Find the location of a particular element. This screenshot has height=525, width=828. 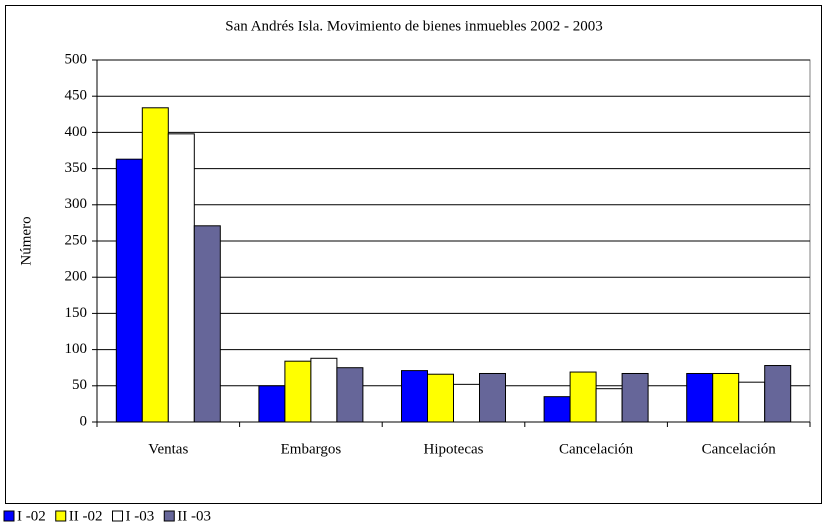

y-tick-label: 0 is located at coordinates (84, 421).